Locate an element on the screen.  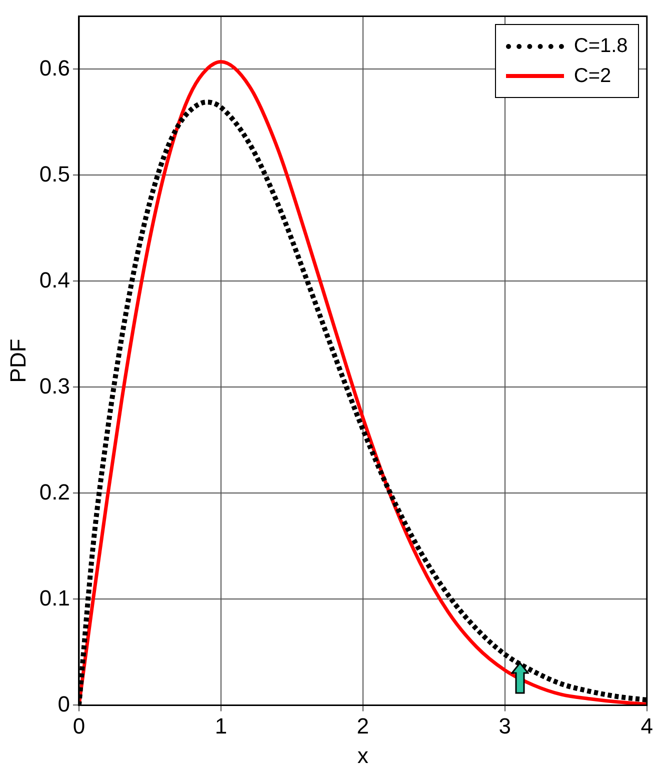
x-tick-label: 0 is located at coordinates (79, 725).